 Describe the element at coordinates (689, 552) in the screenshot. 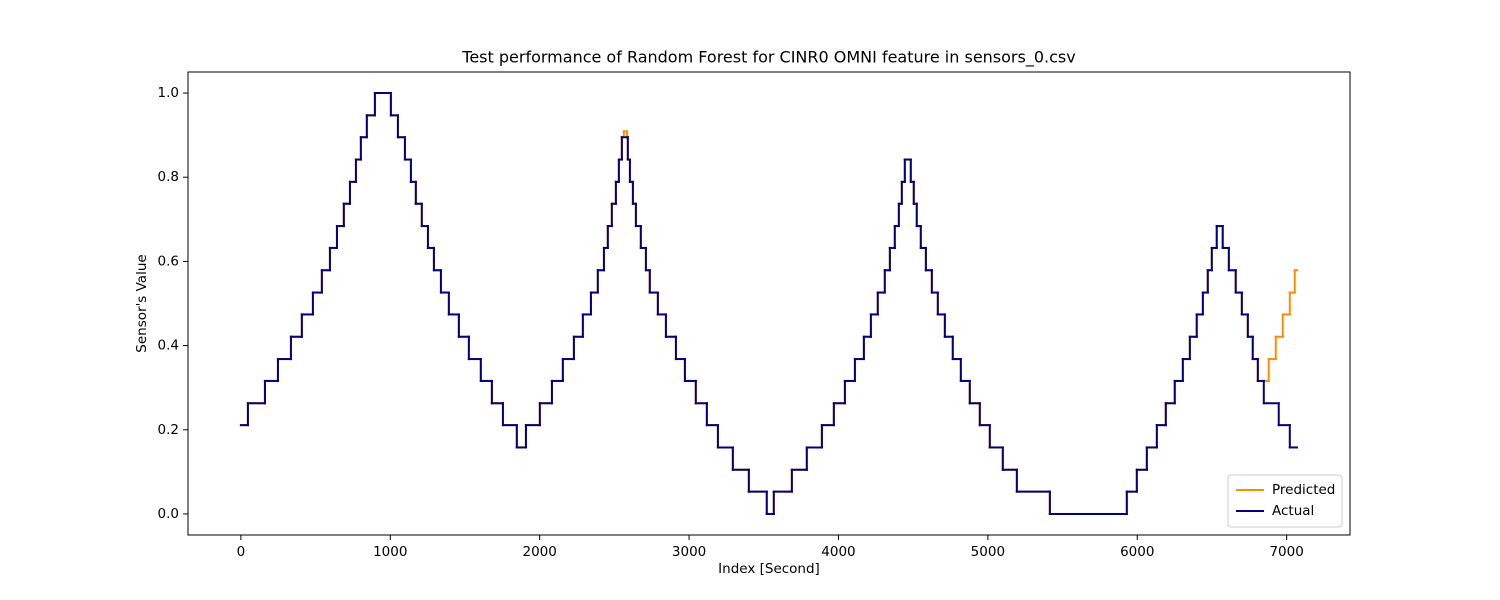

I see `x-tick-label: 3000` at that location.